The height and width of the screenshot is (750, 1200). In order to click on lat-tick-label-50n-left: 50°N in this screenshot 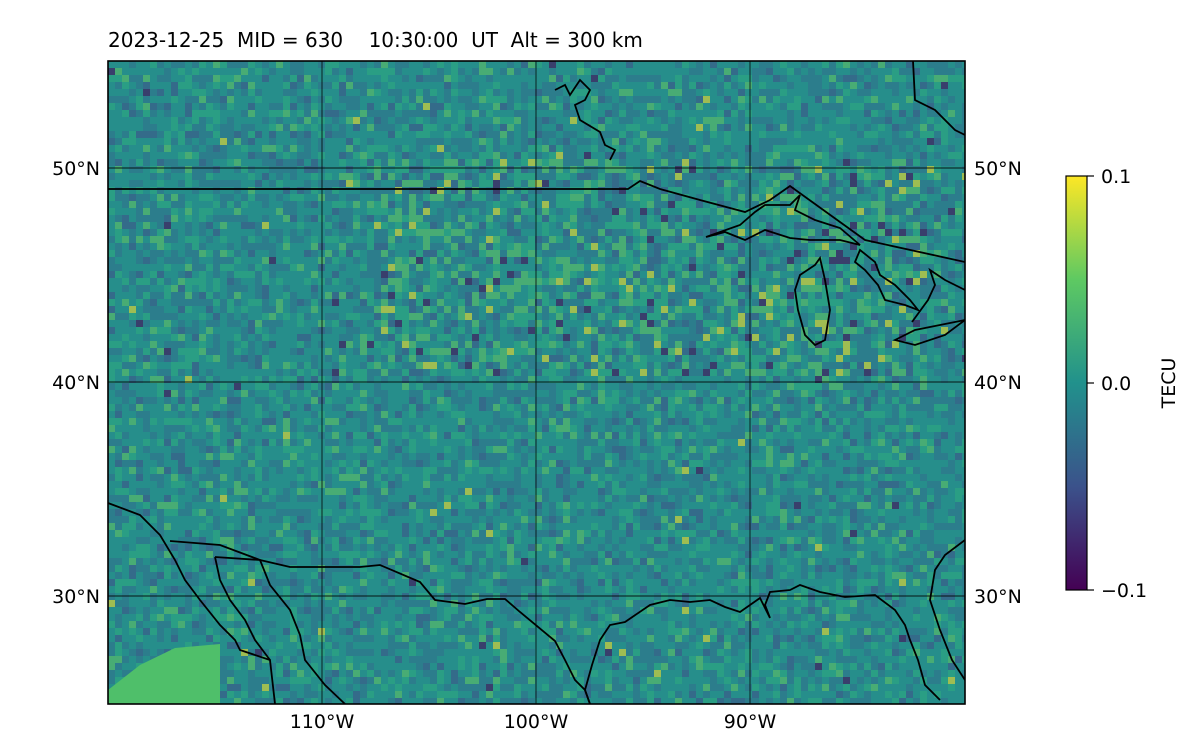, I will do `click(76, 169)`.